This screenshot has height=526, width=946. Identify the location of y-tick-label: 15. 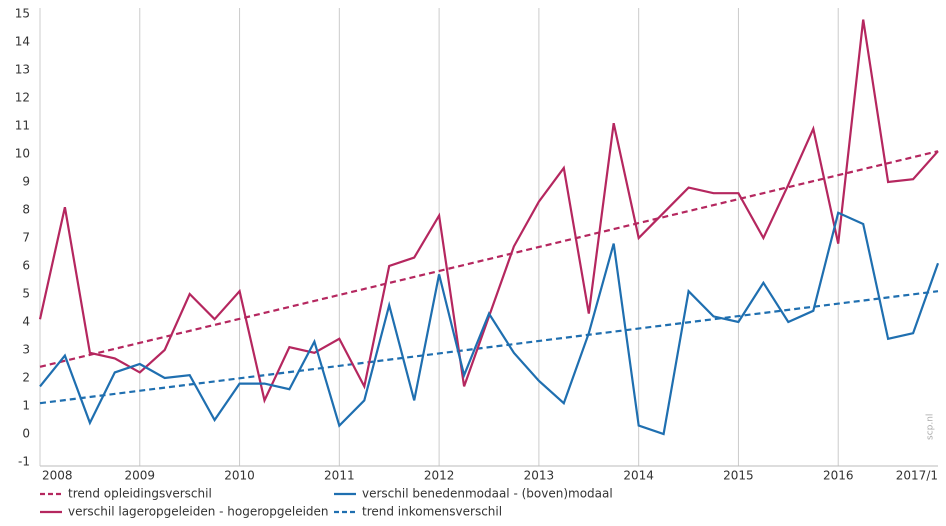
(22, 14).